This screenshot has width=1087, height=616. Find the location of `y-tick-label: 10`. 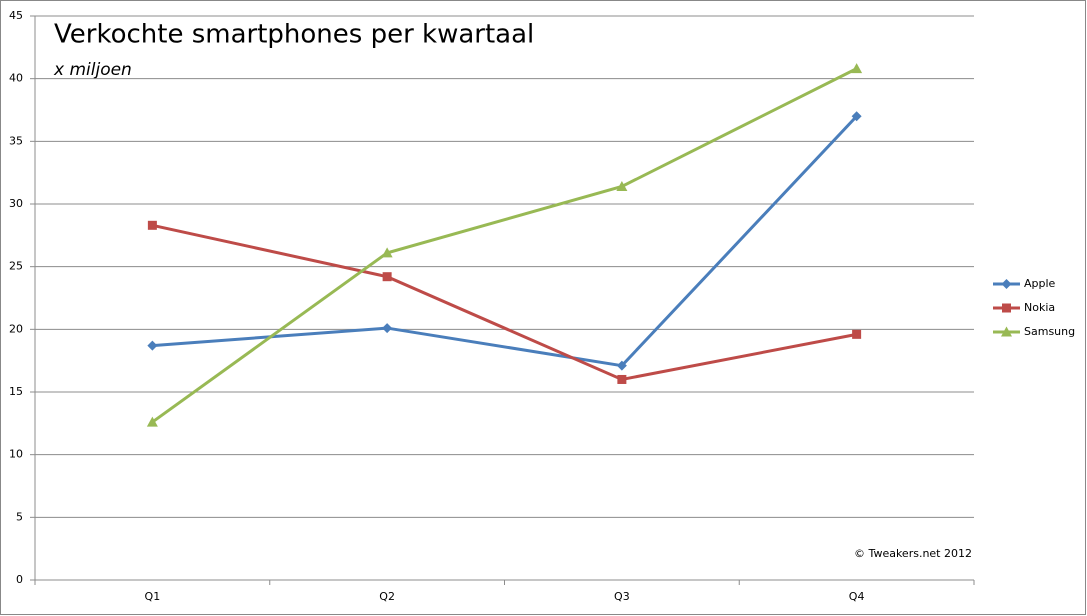

y-tick-label: 10 is located at coordinates (16, 454).